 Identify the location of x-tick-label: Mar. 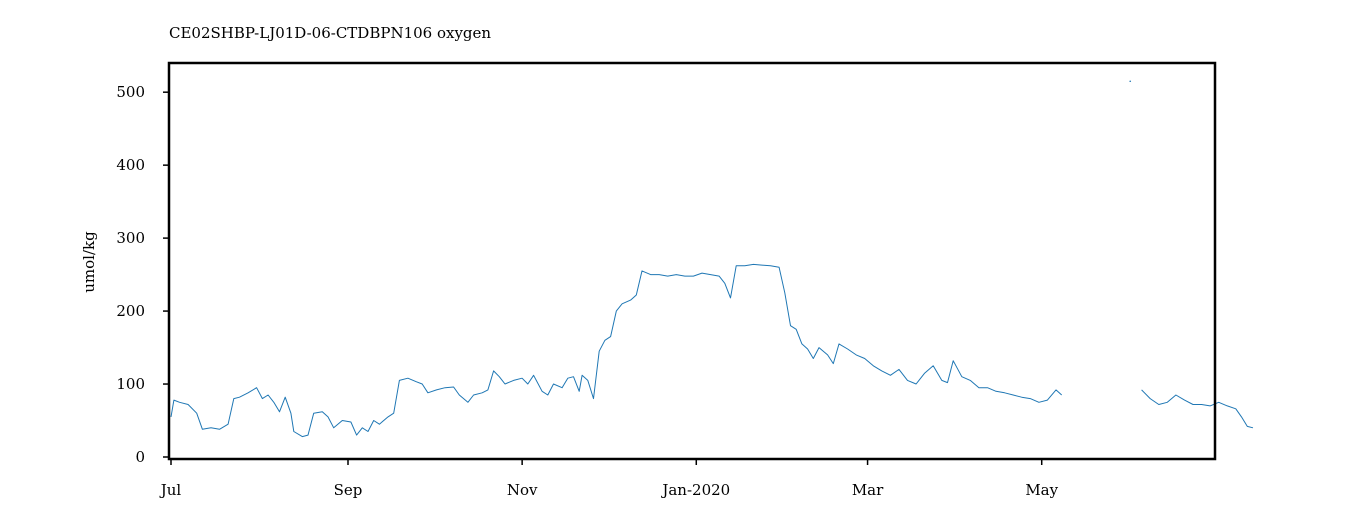
(868, 490).